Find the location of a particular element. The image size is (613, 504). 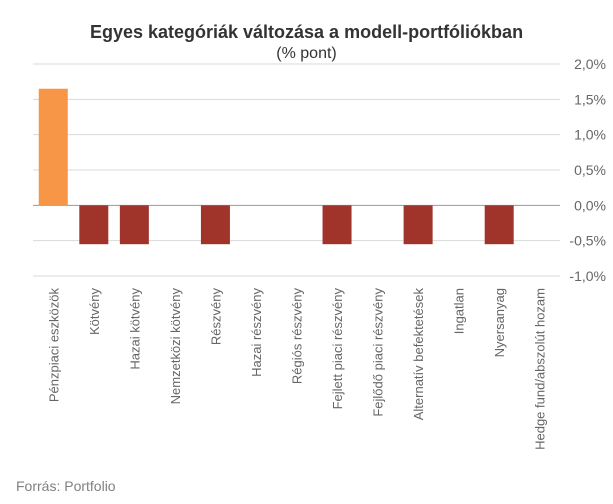

x-tick-label: Kötvény is located at coordinates (94, 311).